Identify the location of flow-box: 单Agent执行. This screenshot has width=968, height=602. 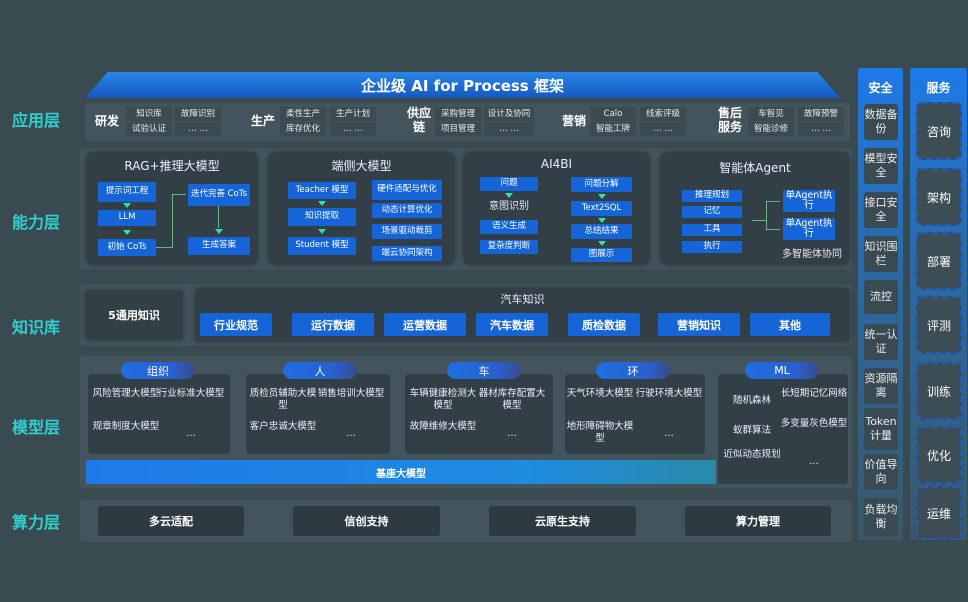
(809, 201).